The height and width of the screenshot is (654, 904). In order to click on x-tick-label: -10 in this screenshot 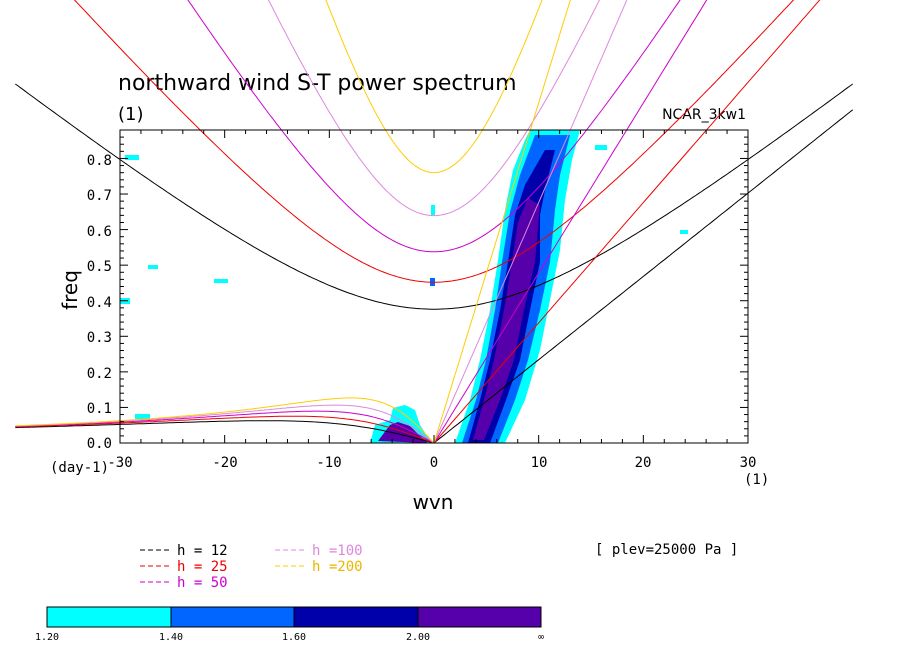, I will do `click(328, 463)`.